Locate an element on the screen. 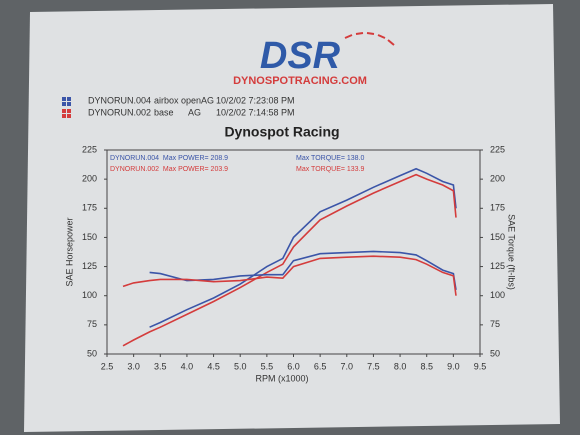  x-axis-label: RPM (x1000) is located at coordinates (281, 378).